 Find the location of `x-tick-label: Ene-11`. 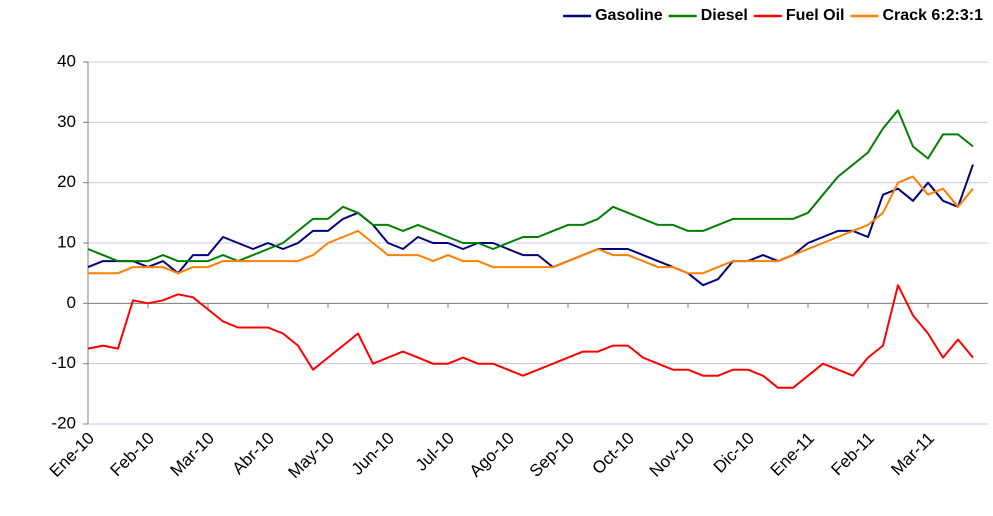

x-tick-label: Ene-11 is located at coordinates (792, 454).